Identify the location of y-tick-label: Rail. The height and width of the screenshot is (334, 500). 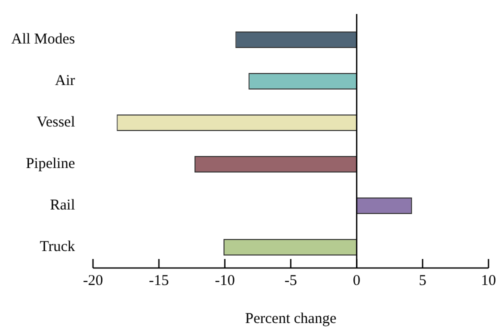
(62, 206).